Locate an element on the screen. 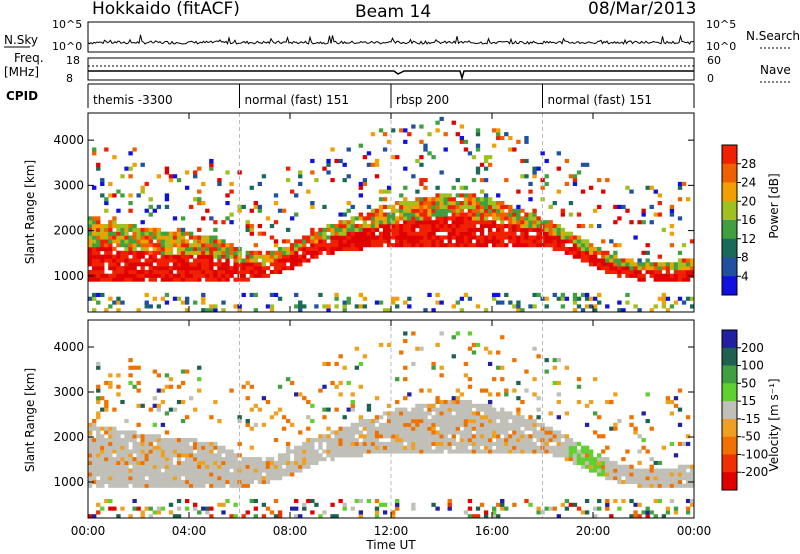 This screenshot has width=800, height=554. ytick-label: 3000 is located at coordinates (68, 185).